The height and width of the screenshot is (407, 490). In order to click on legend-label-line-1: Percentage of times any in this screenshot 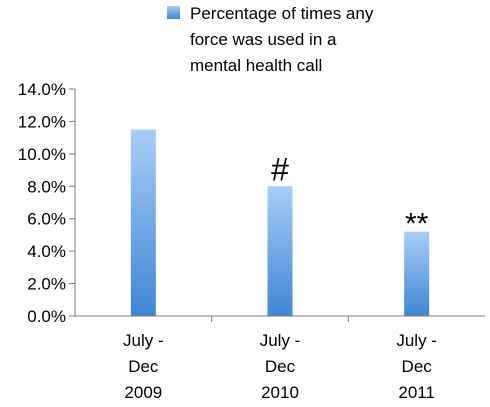, I will do `click(282, 13)`.